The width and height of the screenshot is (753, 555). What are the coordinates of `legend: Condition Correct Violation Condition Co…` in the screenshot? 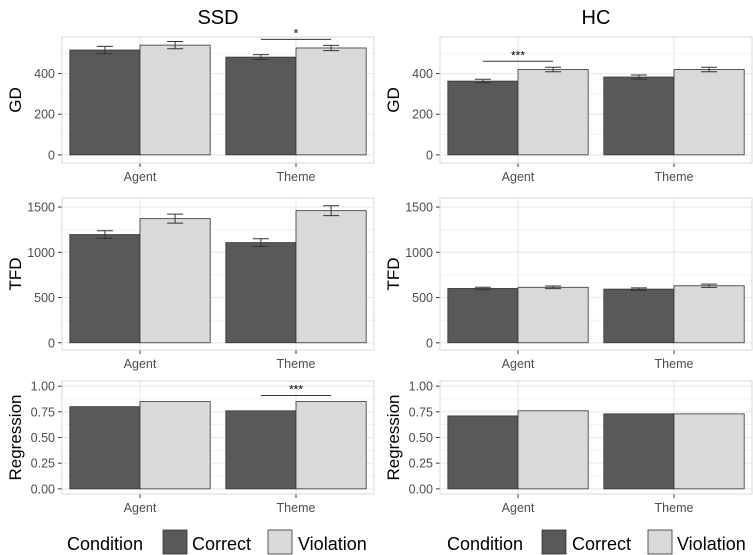 It's located at (406, 542).